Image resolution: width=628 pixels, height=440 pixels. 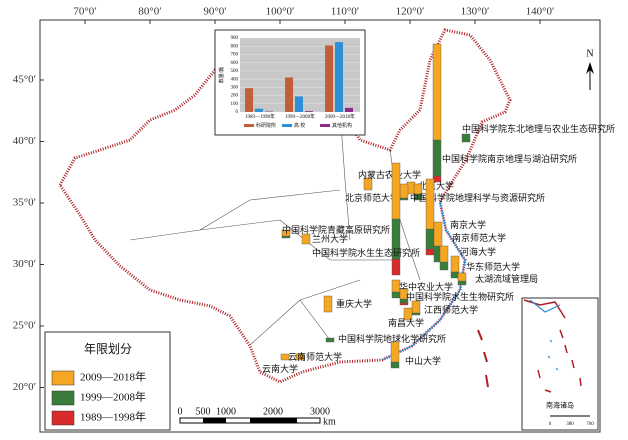 What do you see at coordinates (24, 264) in the screenshot?
I see `lat-tick-label: 30°0′` at bounding box center [24, 264].